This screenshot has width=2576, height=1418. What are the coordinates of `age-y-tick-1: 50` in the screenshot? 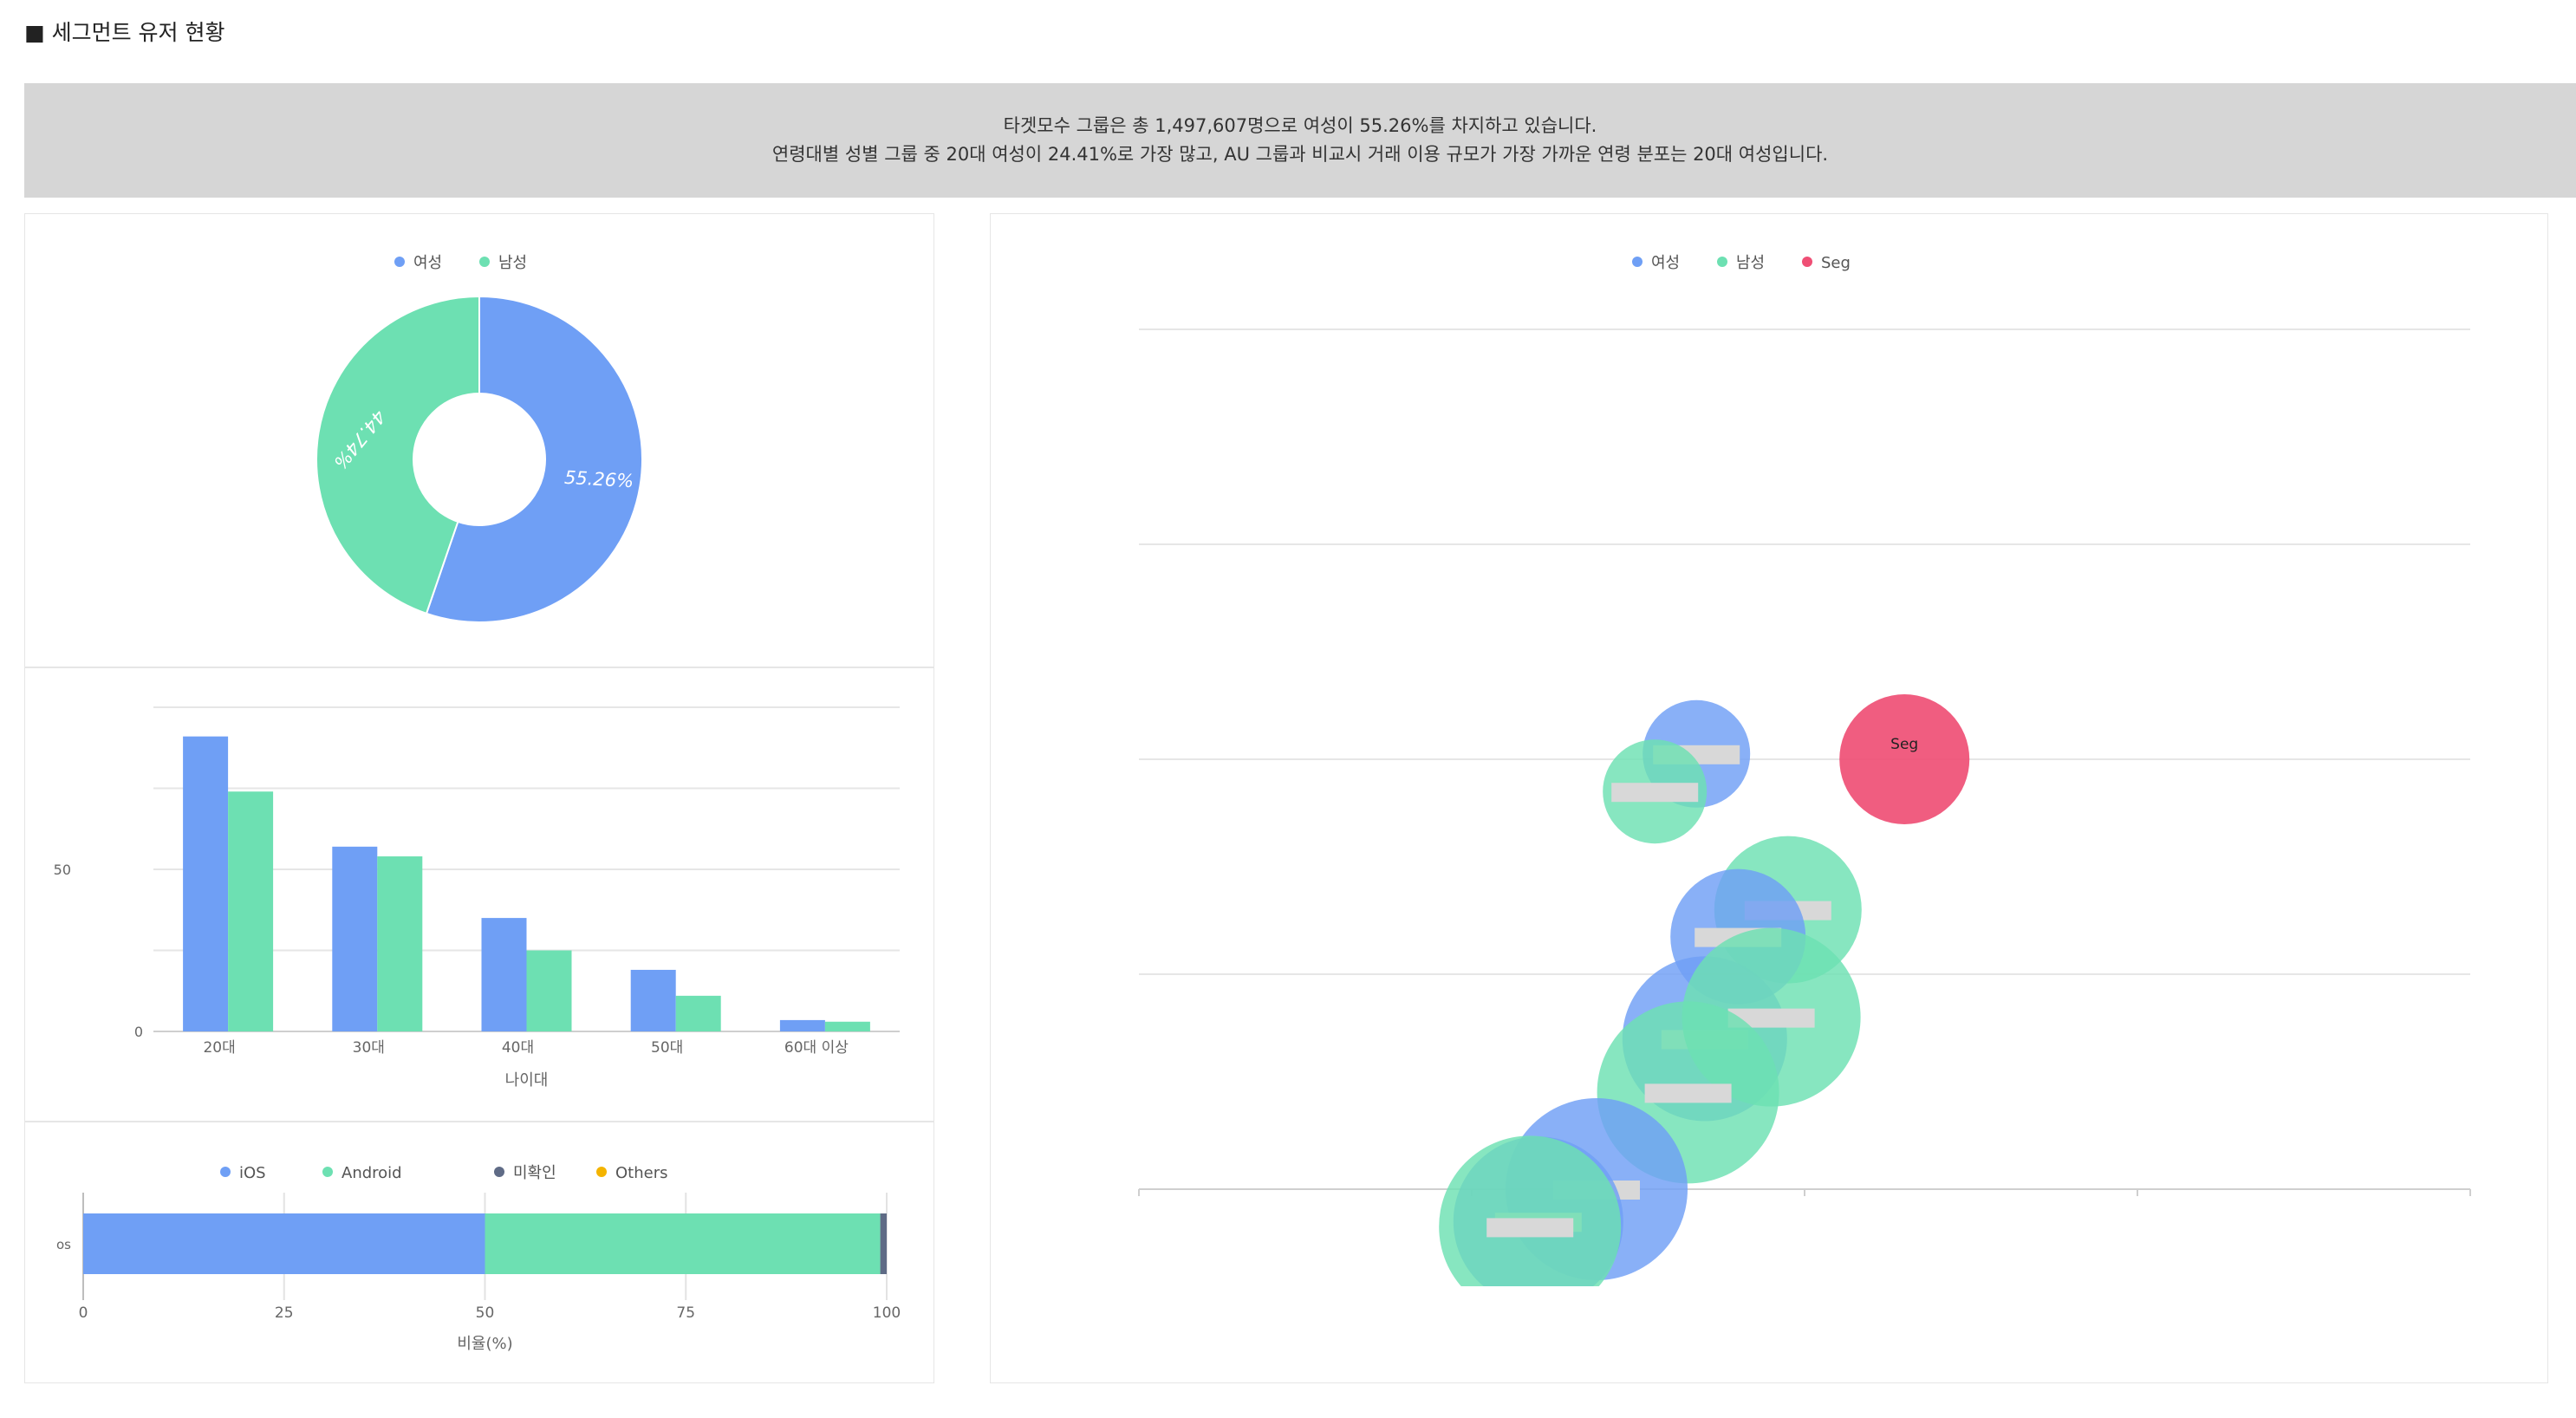 It's located at (62, 870).